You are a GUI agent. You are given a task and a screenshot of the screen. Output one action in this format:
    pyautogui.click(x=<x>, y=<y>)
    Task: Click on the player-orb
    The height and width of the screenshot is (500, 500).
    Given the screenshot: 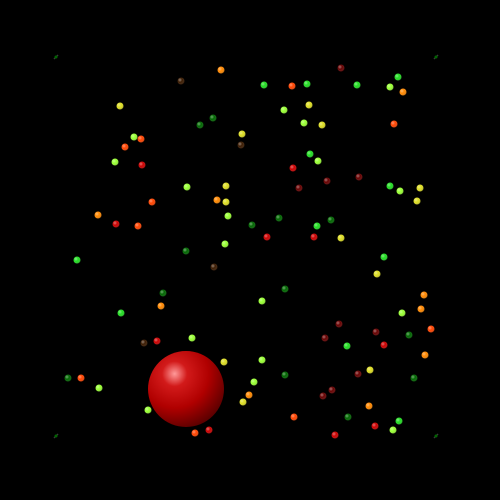 What is the action you would take?
    pyautogui.click(x=186, y=389)
    